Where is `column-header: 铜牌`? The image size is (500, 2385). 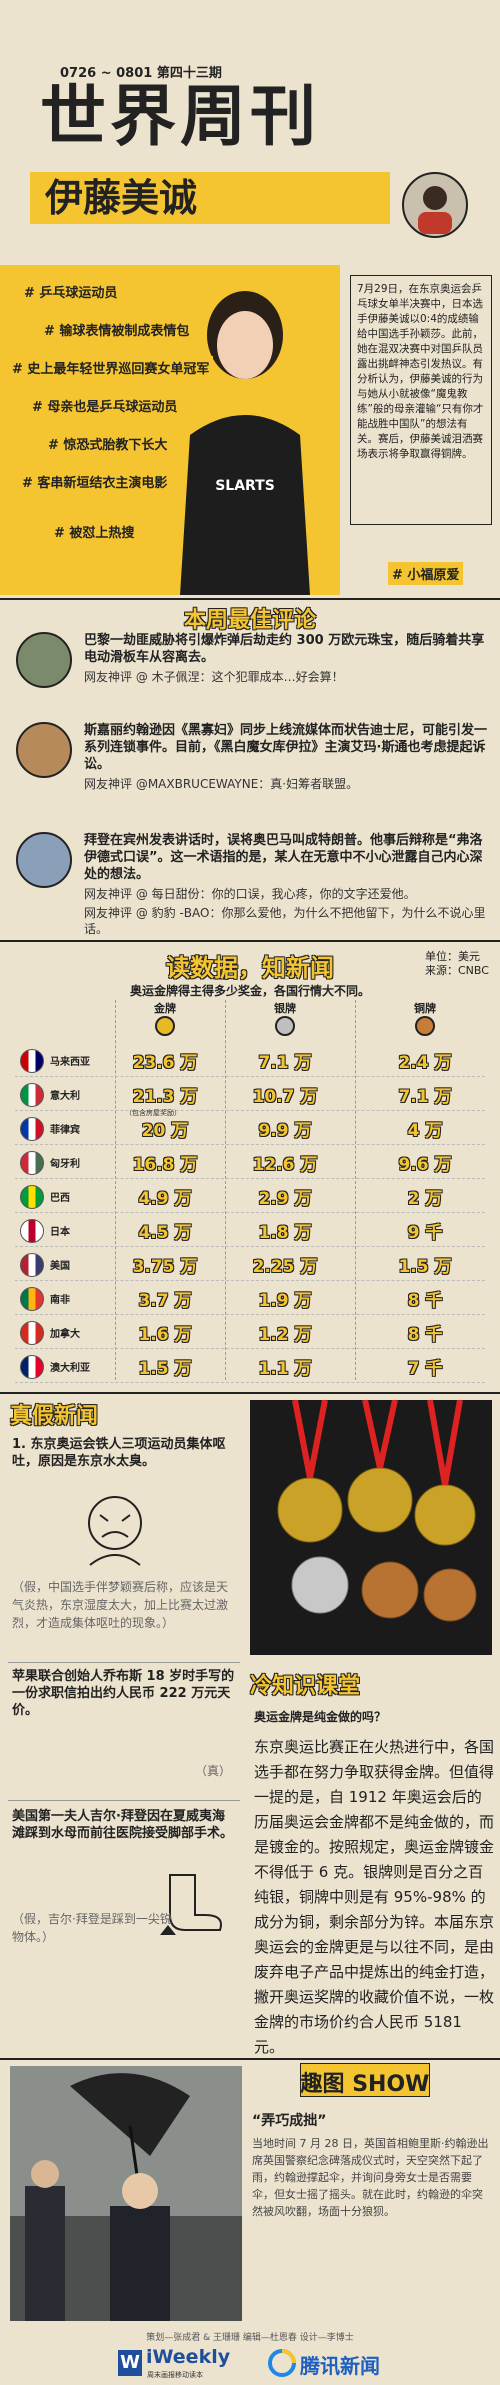
column-header: 铜牌 is located at coordinates (425, 1008).